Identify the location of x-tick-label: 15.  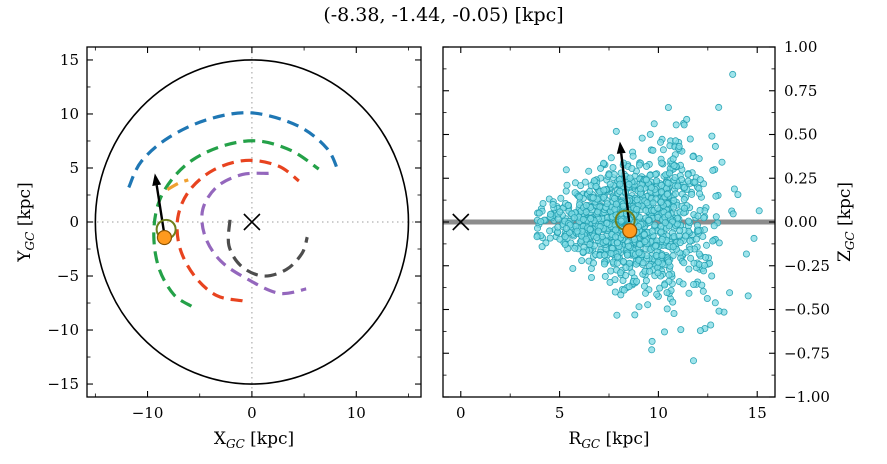
(757, 413).